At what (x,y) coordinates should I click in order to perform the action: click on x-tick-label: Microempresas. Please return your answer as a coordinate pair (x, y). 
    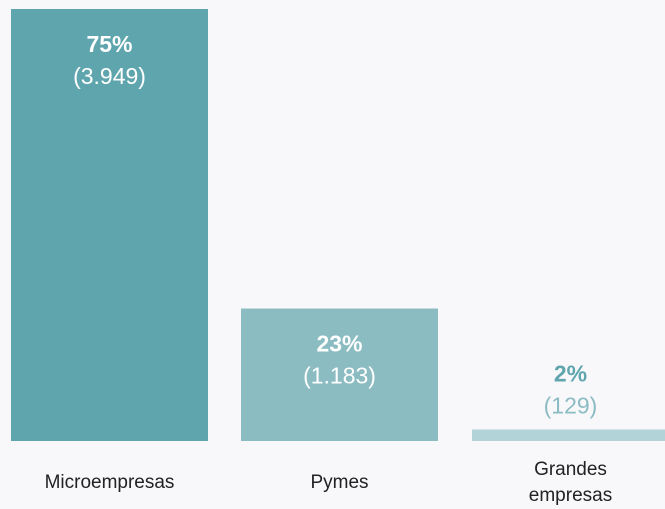
    Looking at the image, I should click on (109, 482).